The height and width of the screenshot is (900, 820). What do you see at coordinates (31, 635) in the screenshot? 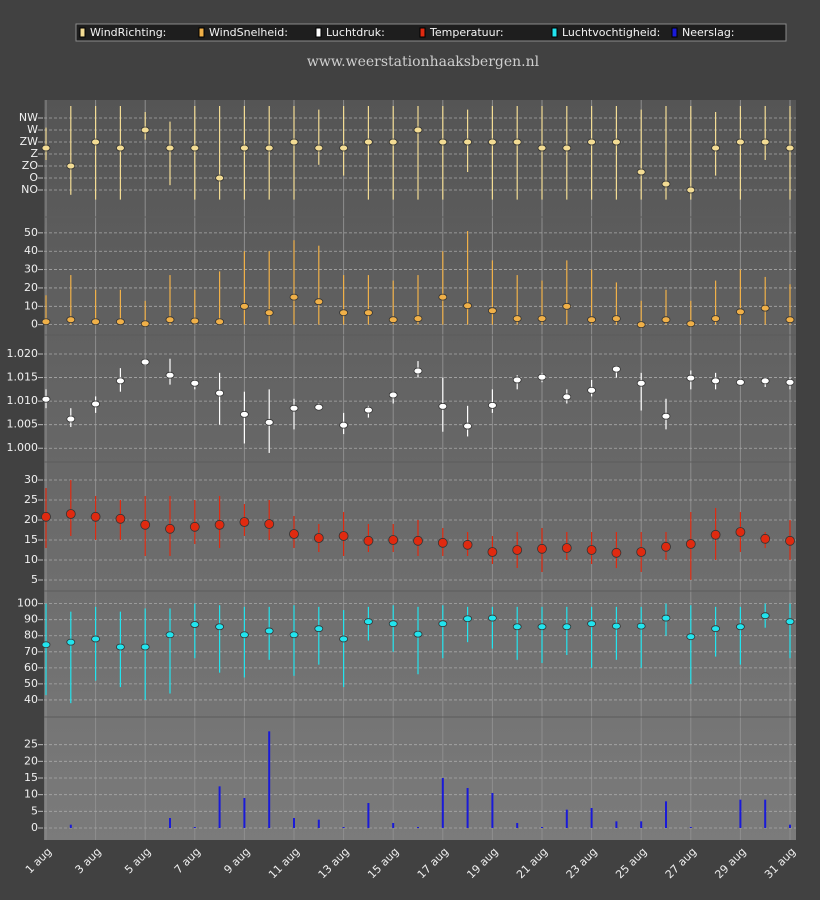
I see `y-tick-label: 80` at bounding box center [31, 635].